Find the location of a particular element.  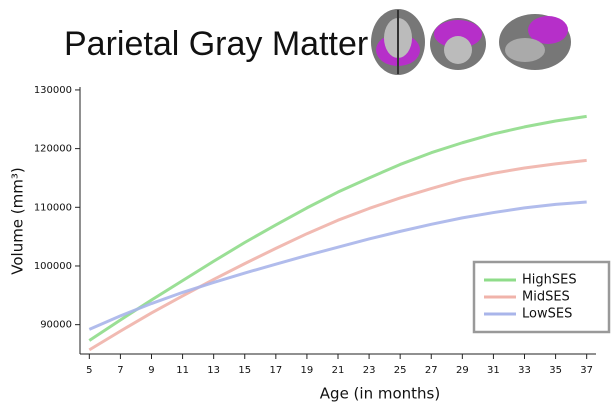

x-tick-label: 15 is located at coordinates (244, 370).